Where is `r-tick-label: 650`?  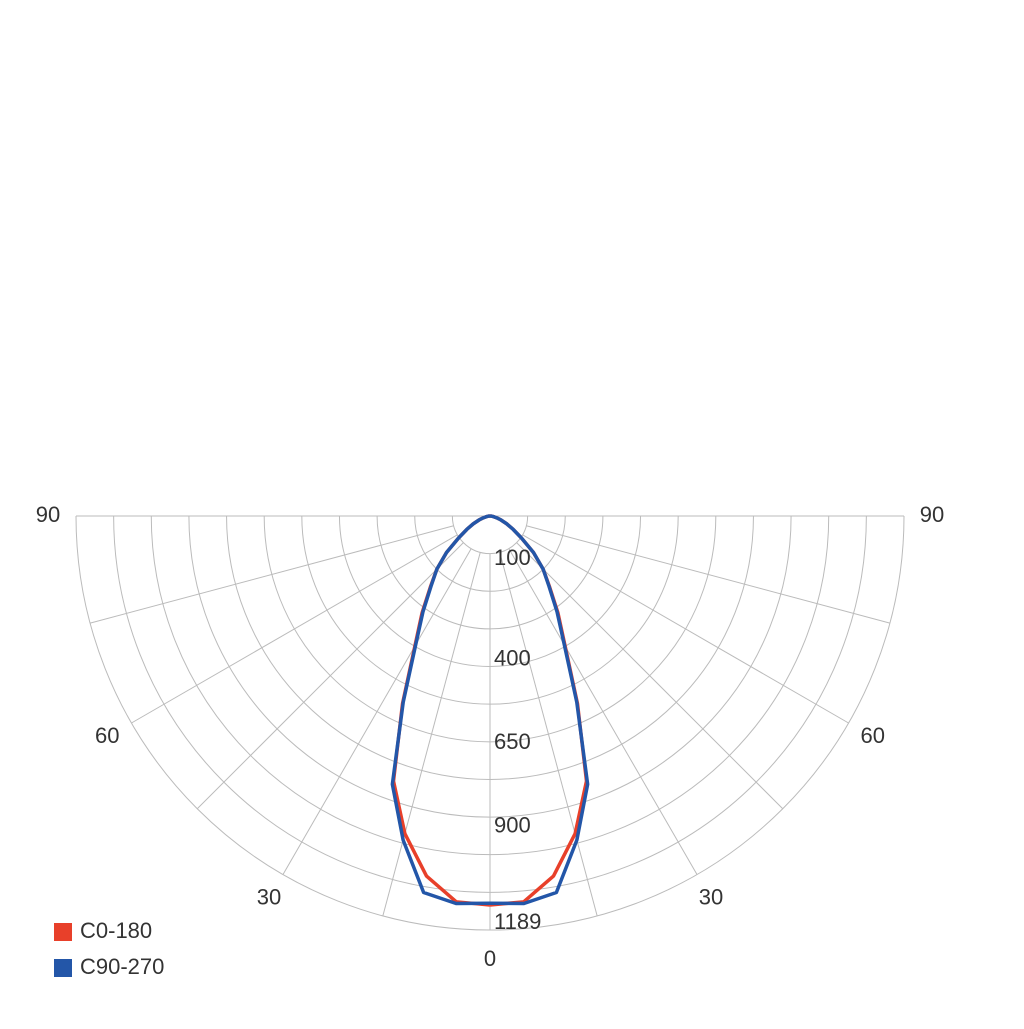
r-tick-label: 650 is located at coordinates (512, 741).